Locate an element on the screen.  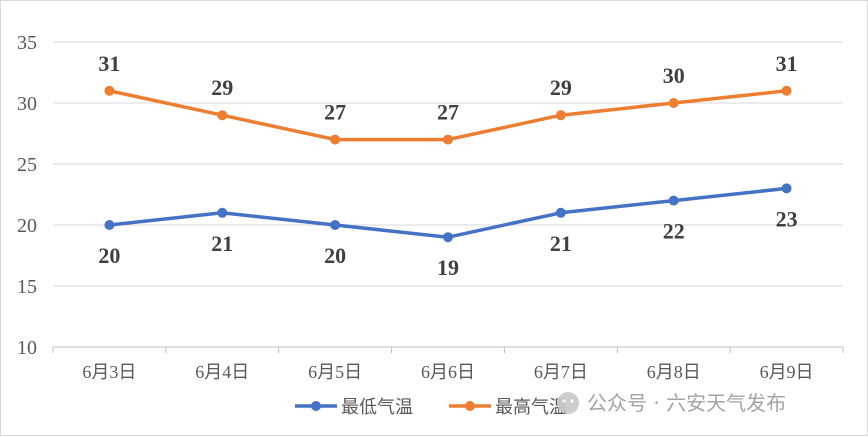
y-tick-label: 10 is located at coordinates (27, 348).